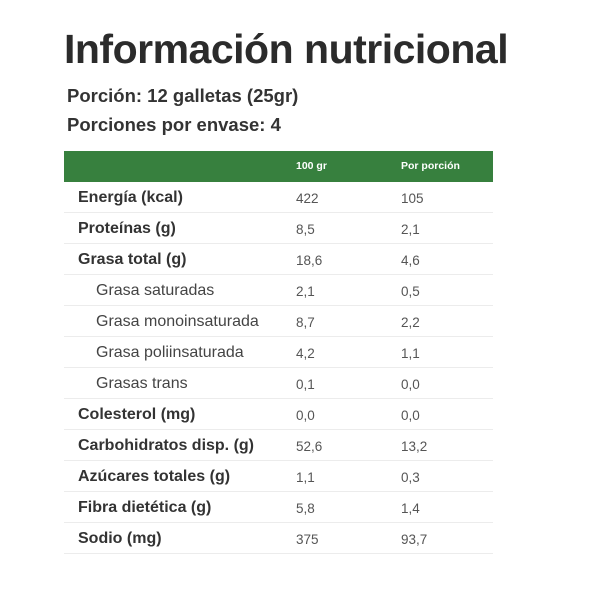  Describe the element at coordinates (145, 507) in the screenshot. I see `nutrient-label: Fibra dietética (g)` at that location.